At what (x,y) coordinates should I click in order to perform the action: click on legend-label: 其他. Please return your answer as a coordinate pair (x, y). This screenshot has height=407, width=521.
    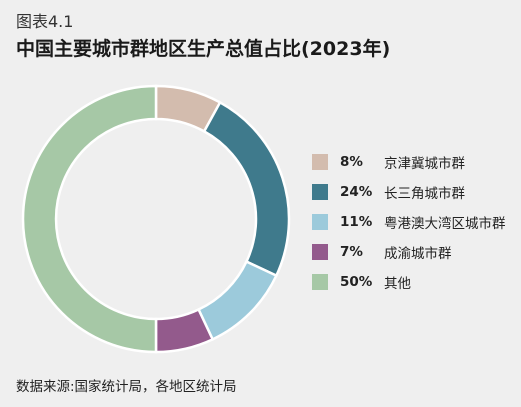
    Looking at the image, I should click on (397, 284).